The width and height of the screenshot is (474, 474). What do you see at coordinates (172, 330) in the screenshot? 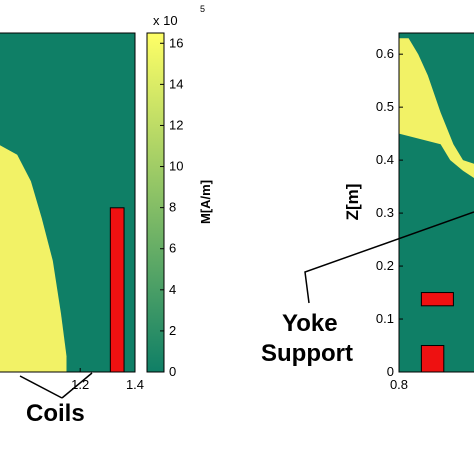
I see `colorbar-tick-label: 2` at bounding box center [172, 330].